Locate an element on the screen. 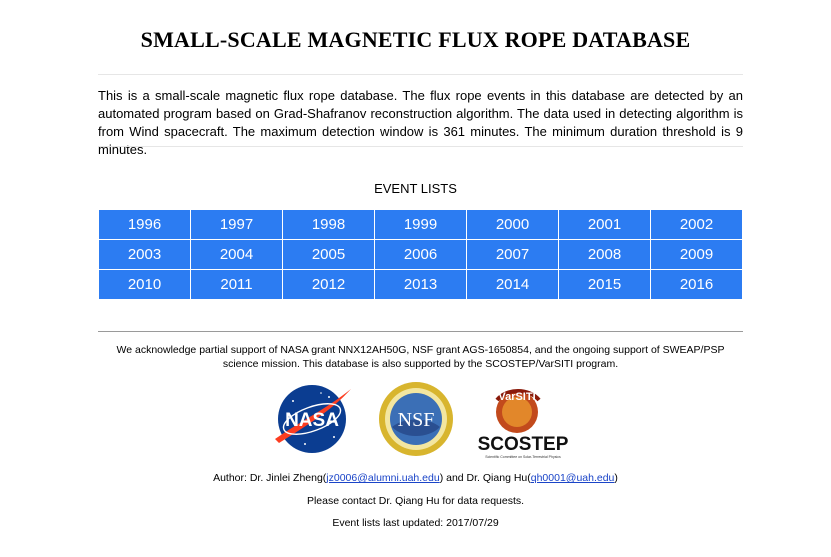 The height and width of the screenshot is (557, 831). divider-top is located at coordinates (420, 74).